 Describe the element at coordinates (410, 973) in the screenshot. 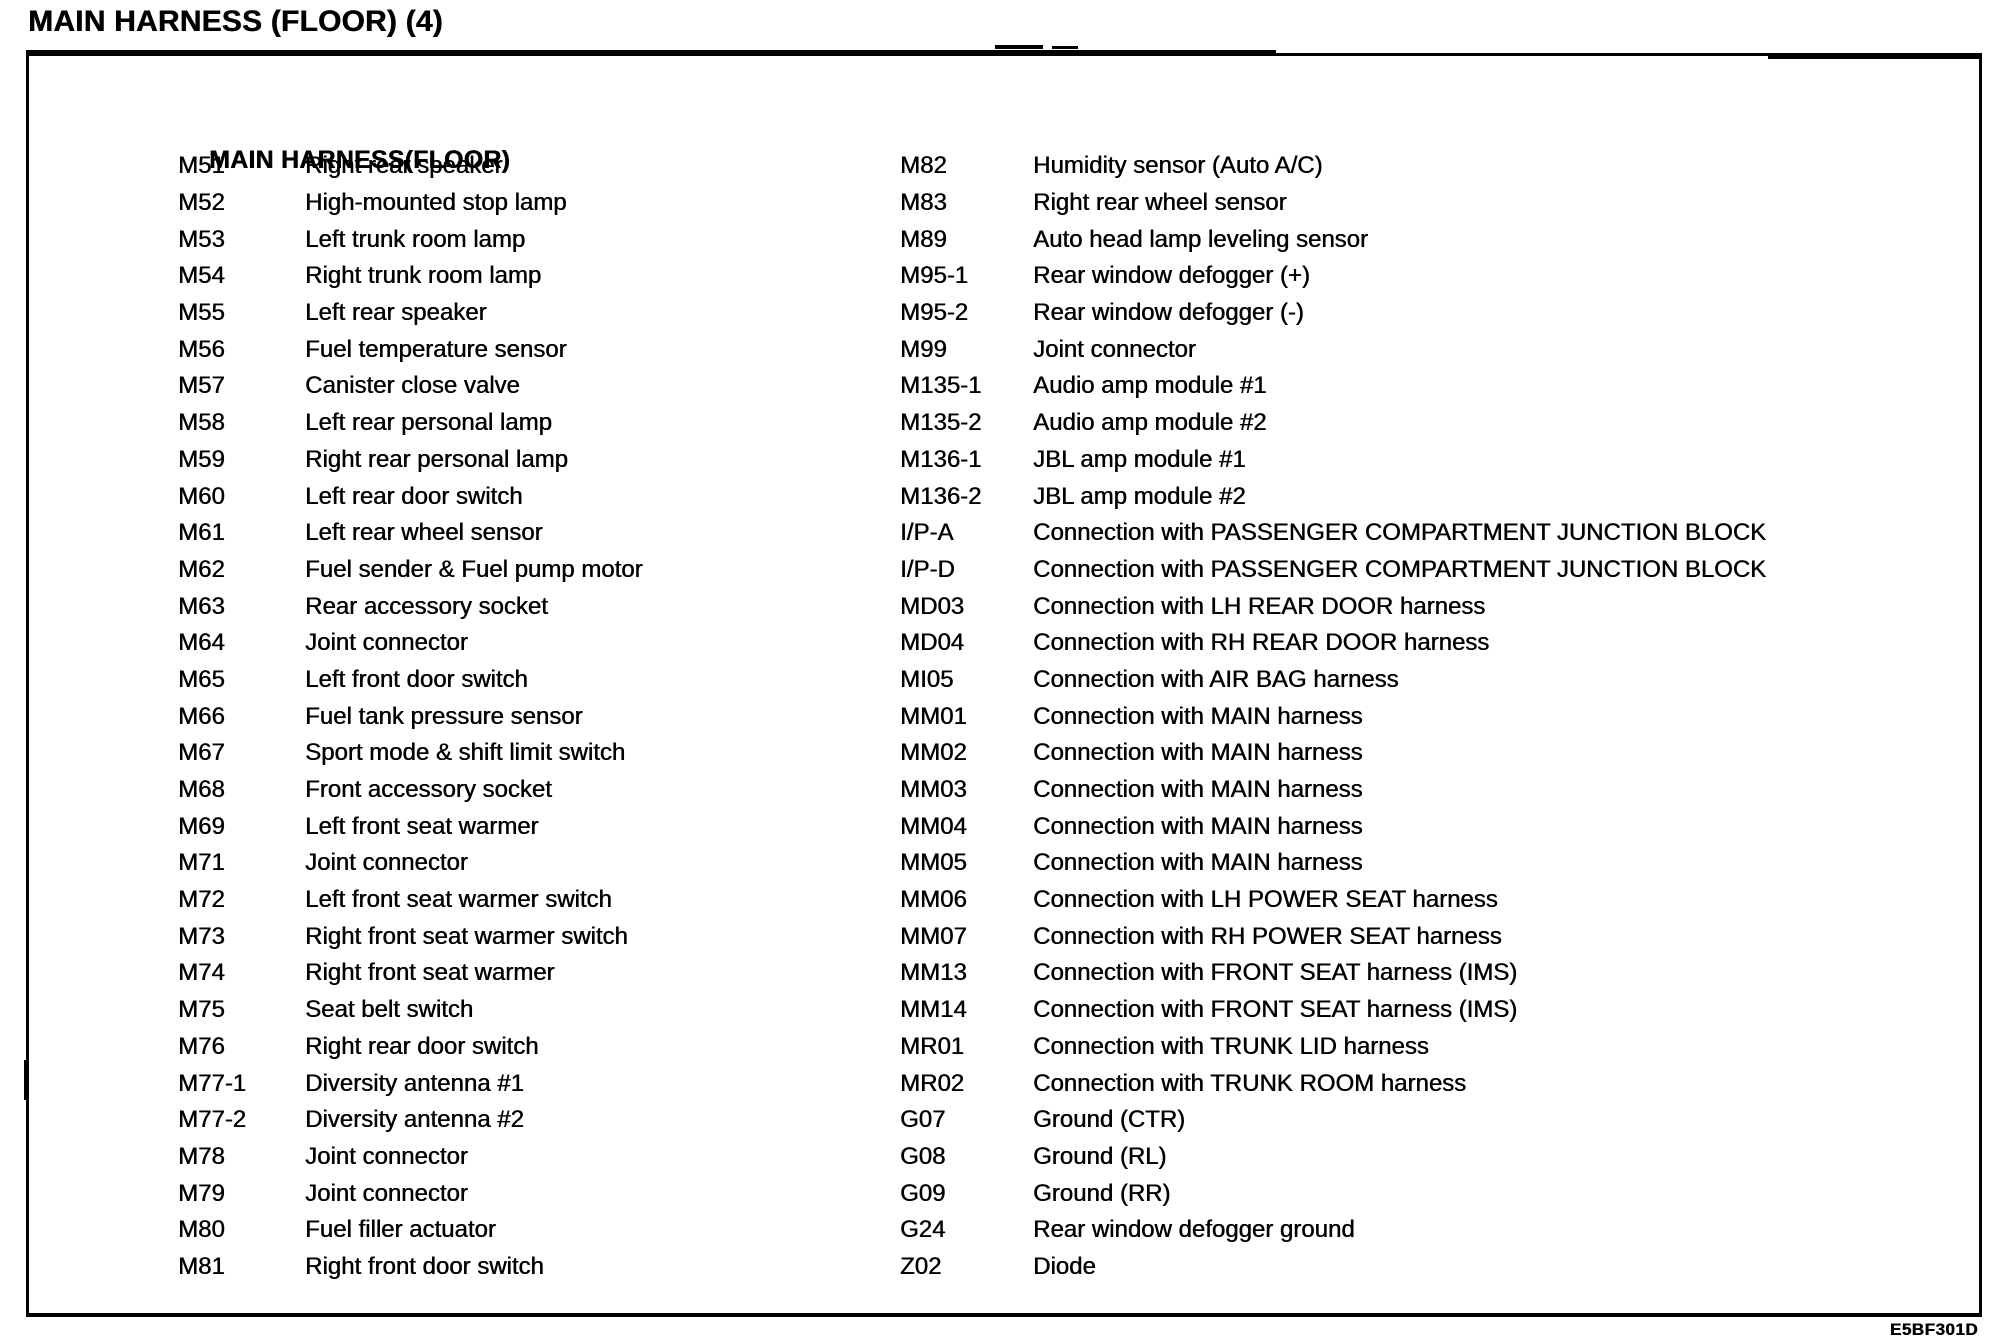

I see `connector-row: M74 Right front seat warmer` at that location.